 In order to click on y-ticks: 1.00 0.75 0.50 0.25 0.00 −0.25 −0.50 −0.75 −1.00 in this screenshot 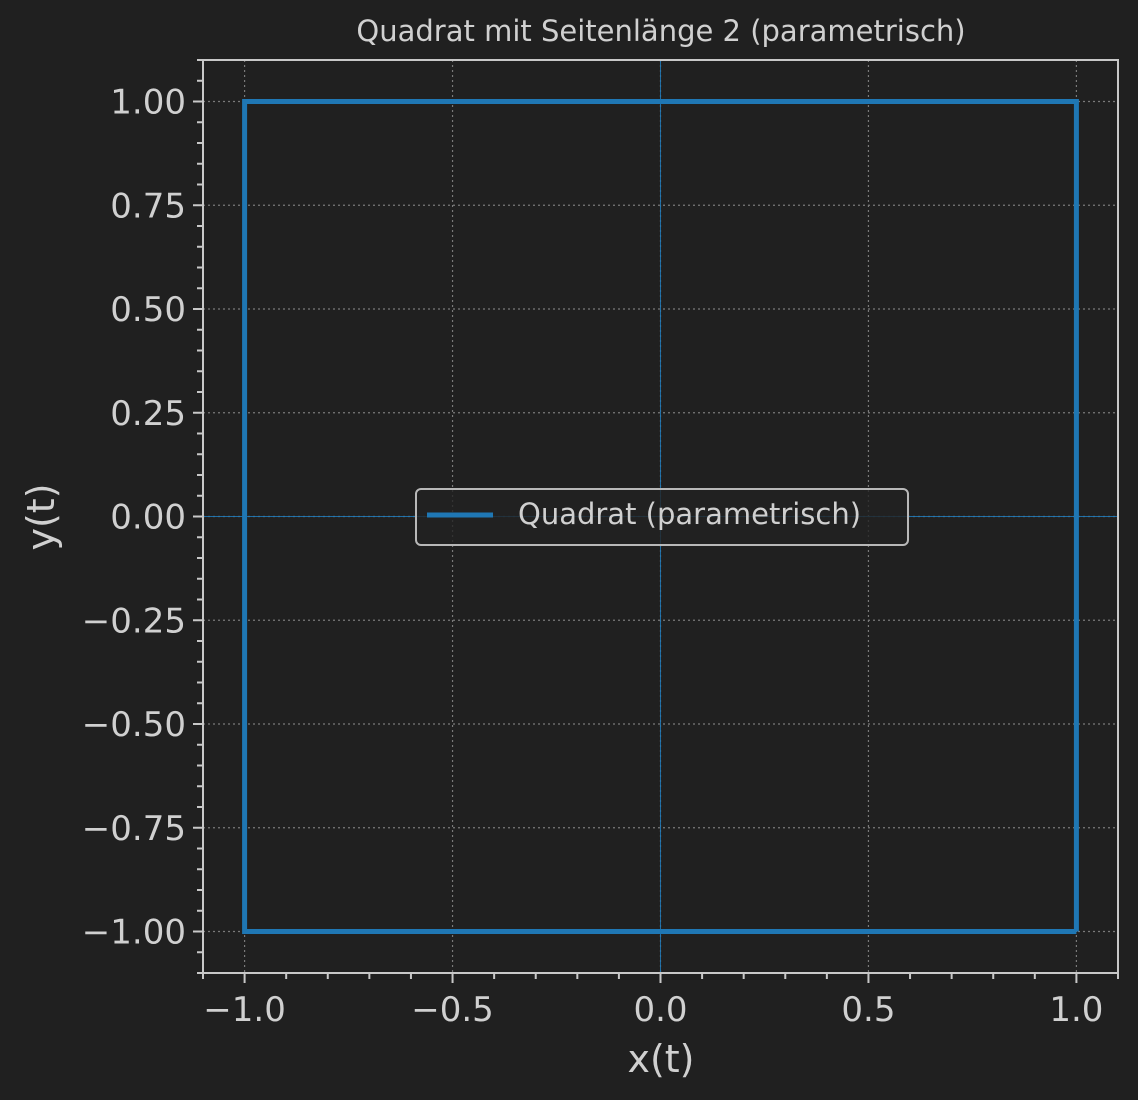, I will do `click(142, 516)`.